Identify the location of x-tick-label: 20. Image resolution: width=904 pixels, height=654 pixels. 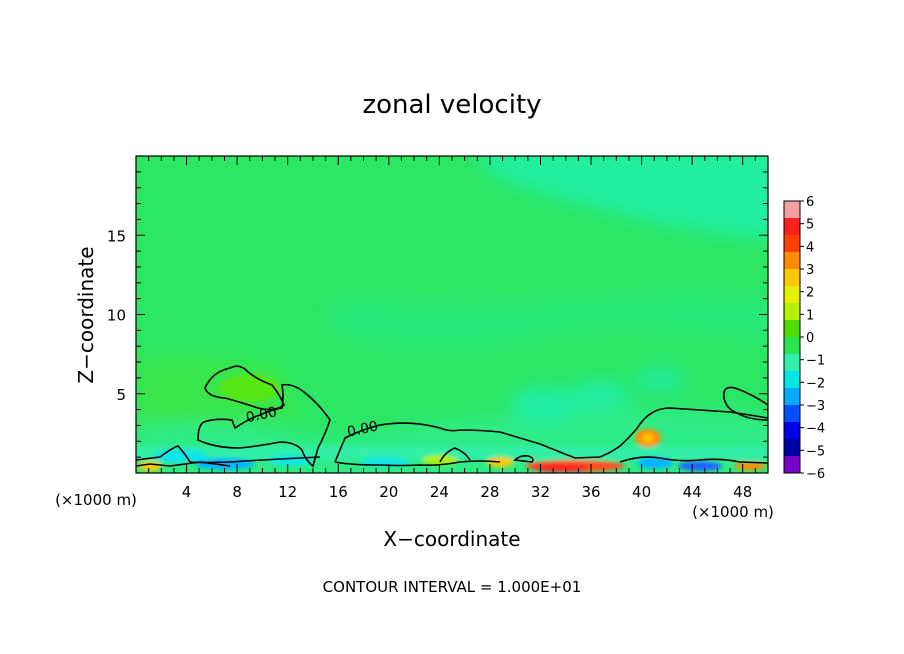
(388, 492).